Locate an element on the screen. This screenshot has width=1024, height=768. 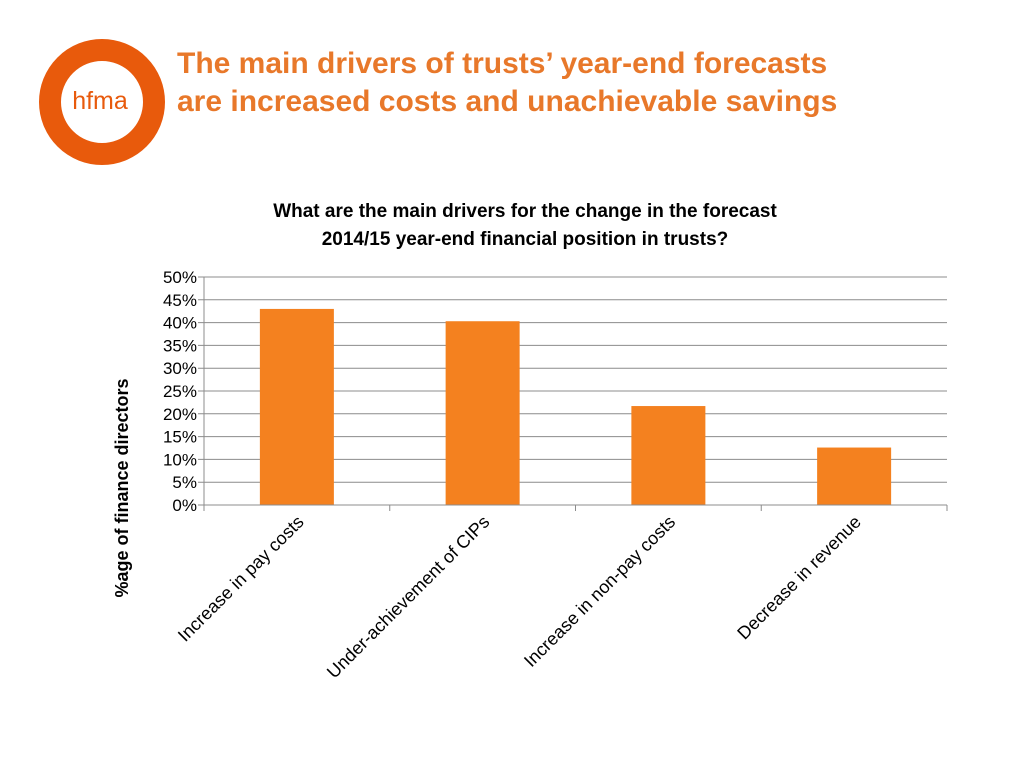
y-tick-label: 40% is located at coordinates (180, 323).